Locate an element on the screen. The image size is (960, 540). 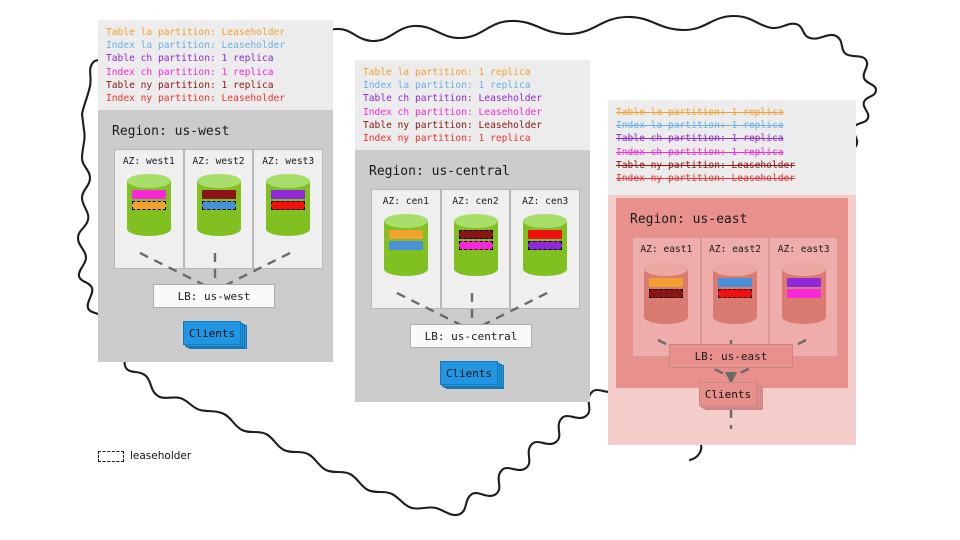
lb-box-us-central: LB: us-central is located at coordinates (471, 336).